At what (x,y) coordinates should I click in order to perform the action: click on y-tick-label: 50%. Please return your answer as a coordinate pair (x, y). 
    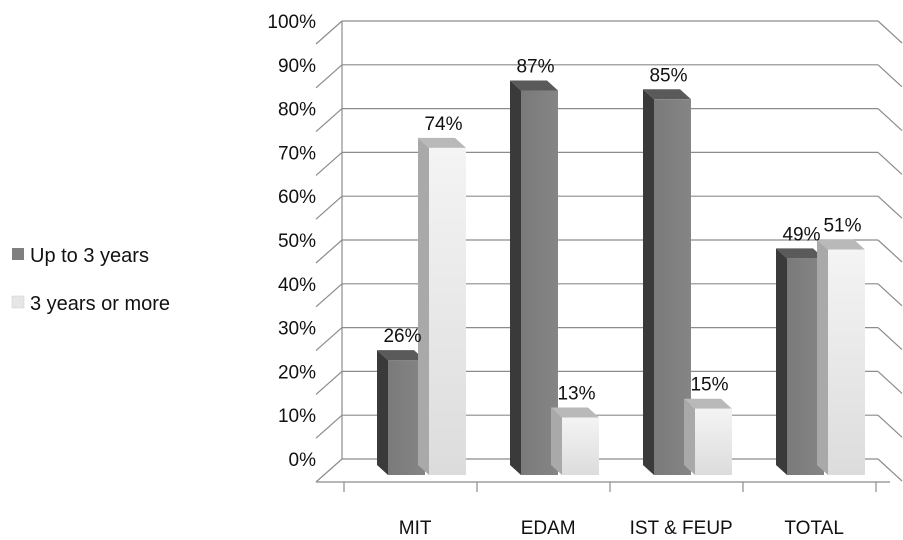
    Looking at the image, I should click on (297, 241).